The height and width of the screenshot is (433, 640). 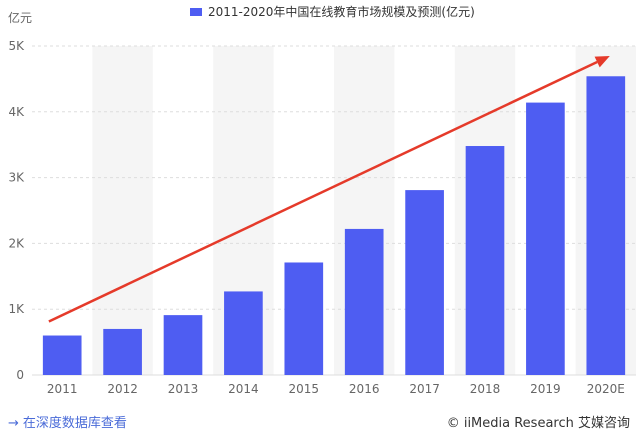 What do you see at coordinates (74, 423) in the screenshot?
I see `database-link-label: 在深度数据库查看` at bounding box center [74, 423].